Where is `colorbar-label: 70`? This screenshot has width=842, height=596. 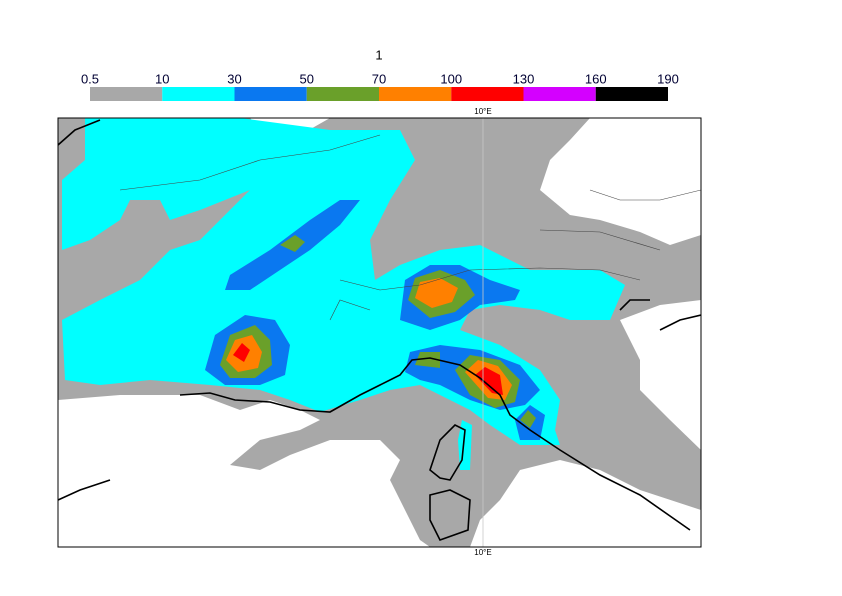
colorbar-label: 70 is located at coordinates (379, 78).